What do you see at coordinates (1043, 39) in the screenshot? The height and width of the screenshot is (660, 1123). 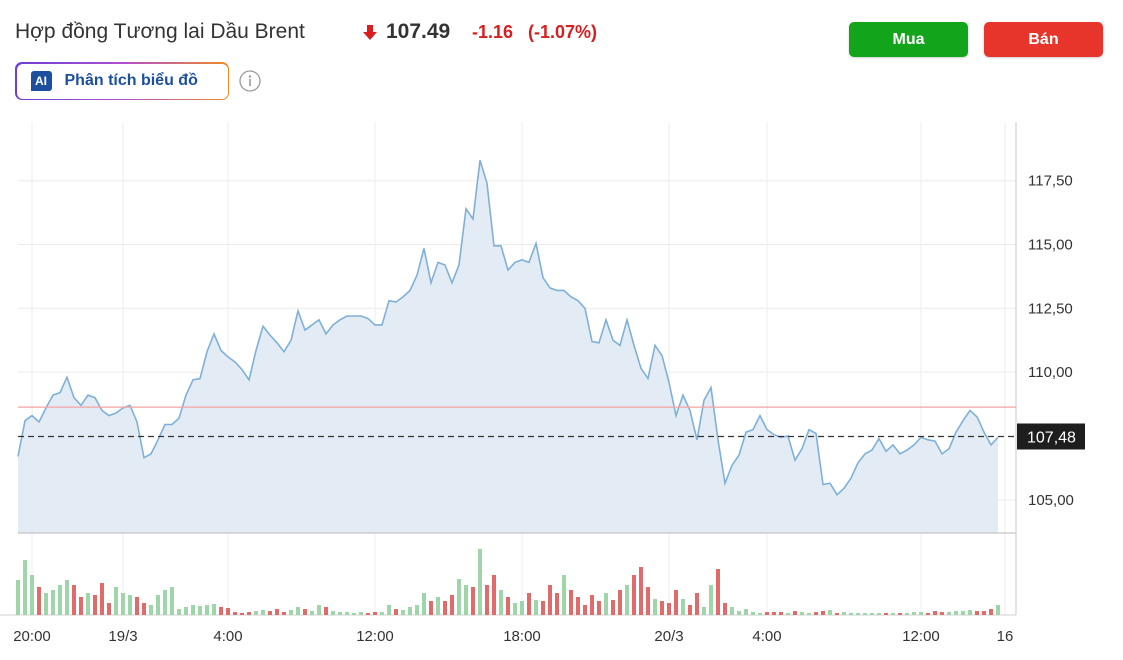 I see `sell-button: Bán` at bounding box center [1043, 39].